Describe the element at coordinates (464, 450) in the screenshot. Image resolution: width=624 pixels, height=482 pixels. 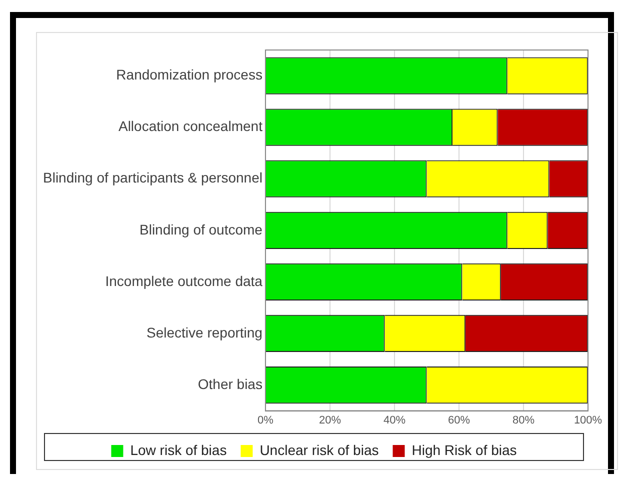
I see `legend-label: High Risk of bias` at that location.